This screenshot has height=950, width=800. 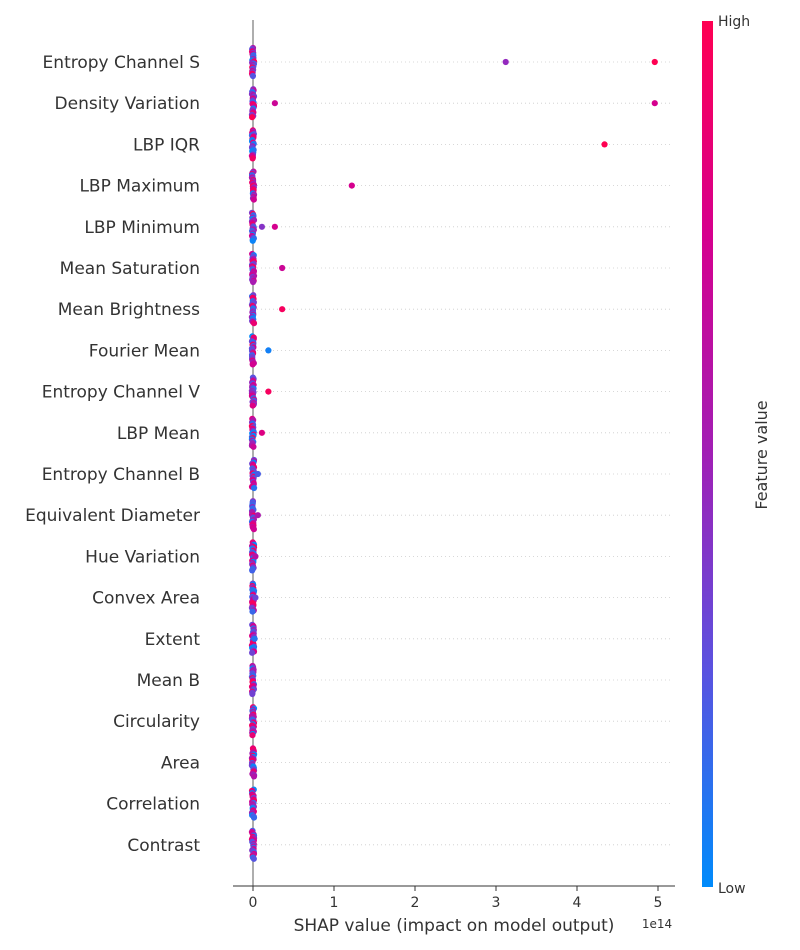 What do you see at coordinates (139, 187) in the screenshot?
I see `feature-label: LBP Maximum` at bounding box center [139, 187].